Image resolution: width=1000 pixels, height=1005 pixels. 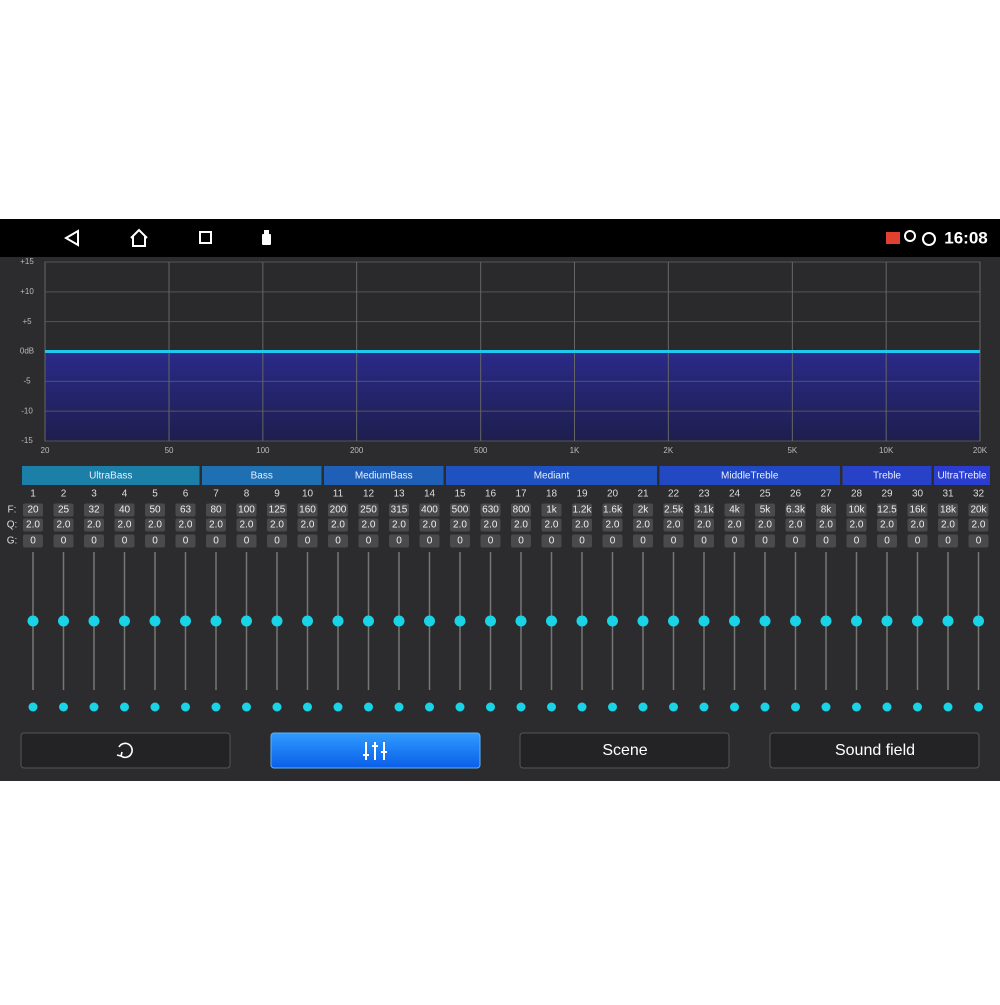 I want to click on back-button, so click(x=71, y=238).